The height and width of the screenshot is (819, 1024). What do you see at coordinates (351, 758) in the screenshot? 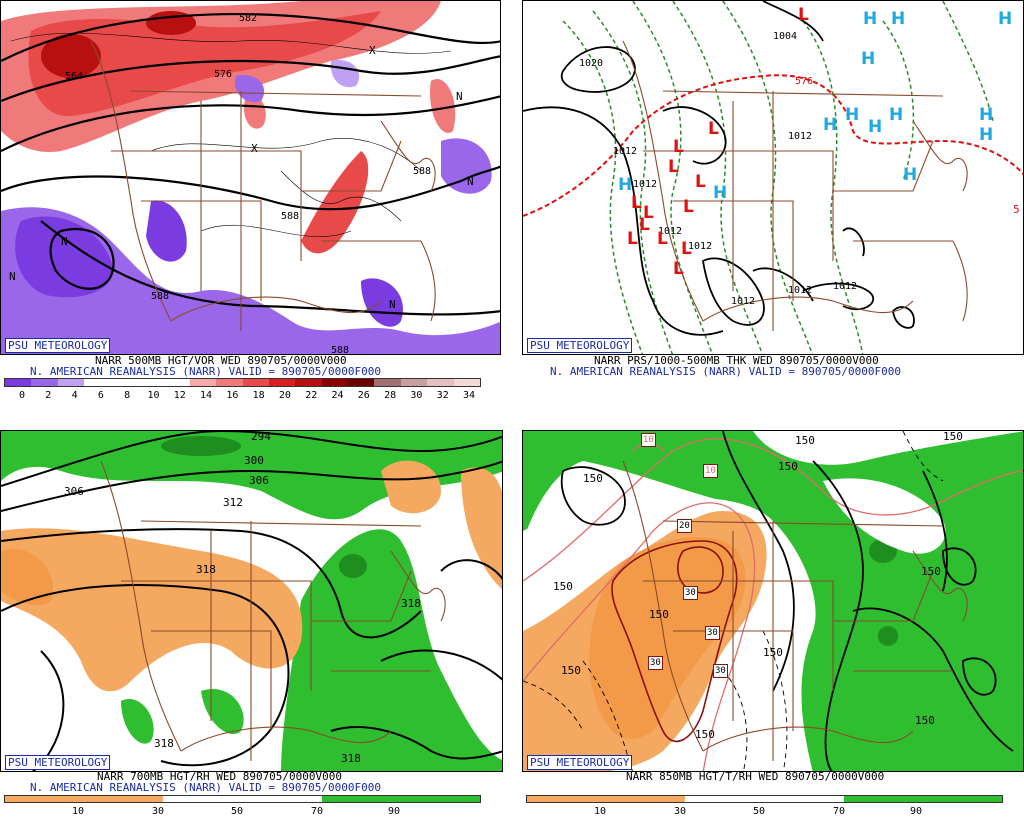
I see `height-label-318: 318` at bounding box center [351, 758].